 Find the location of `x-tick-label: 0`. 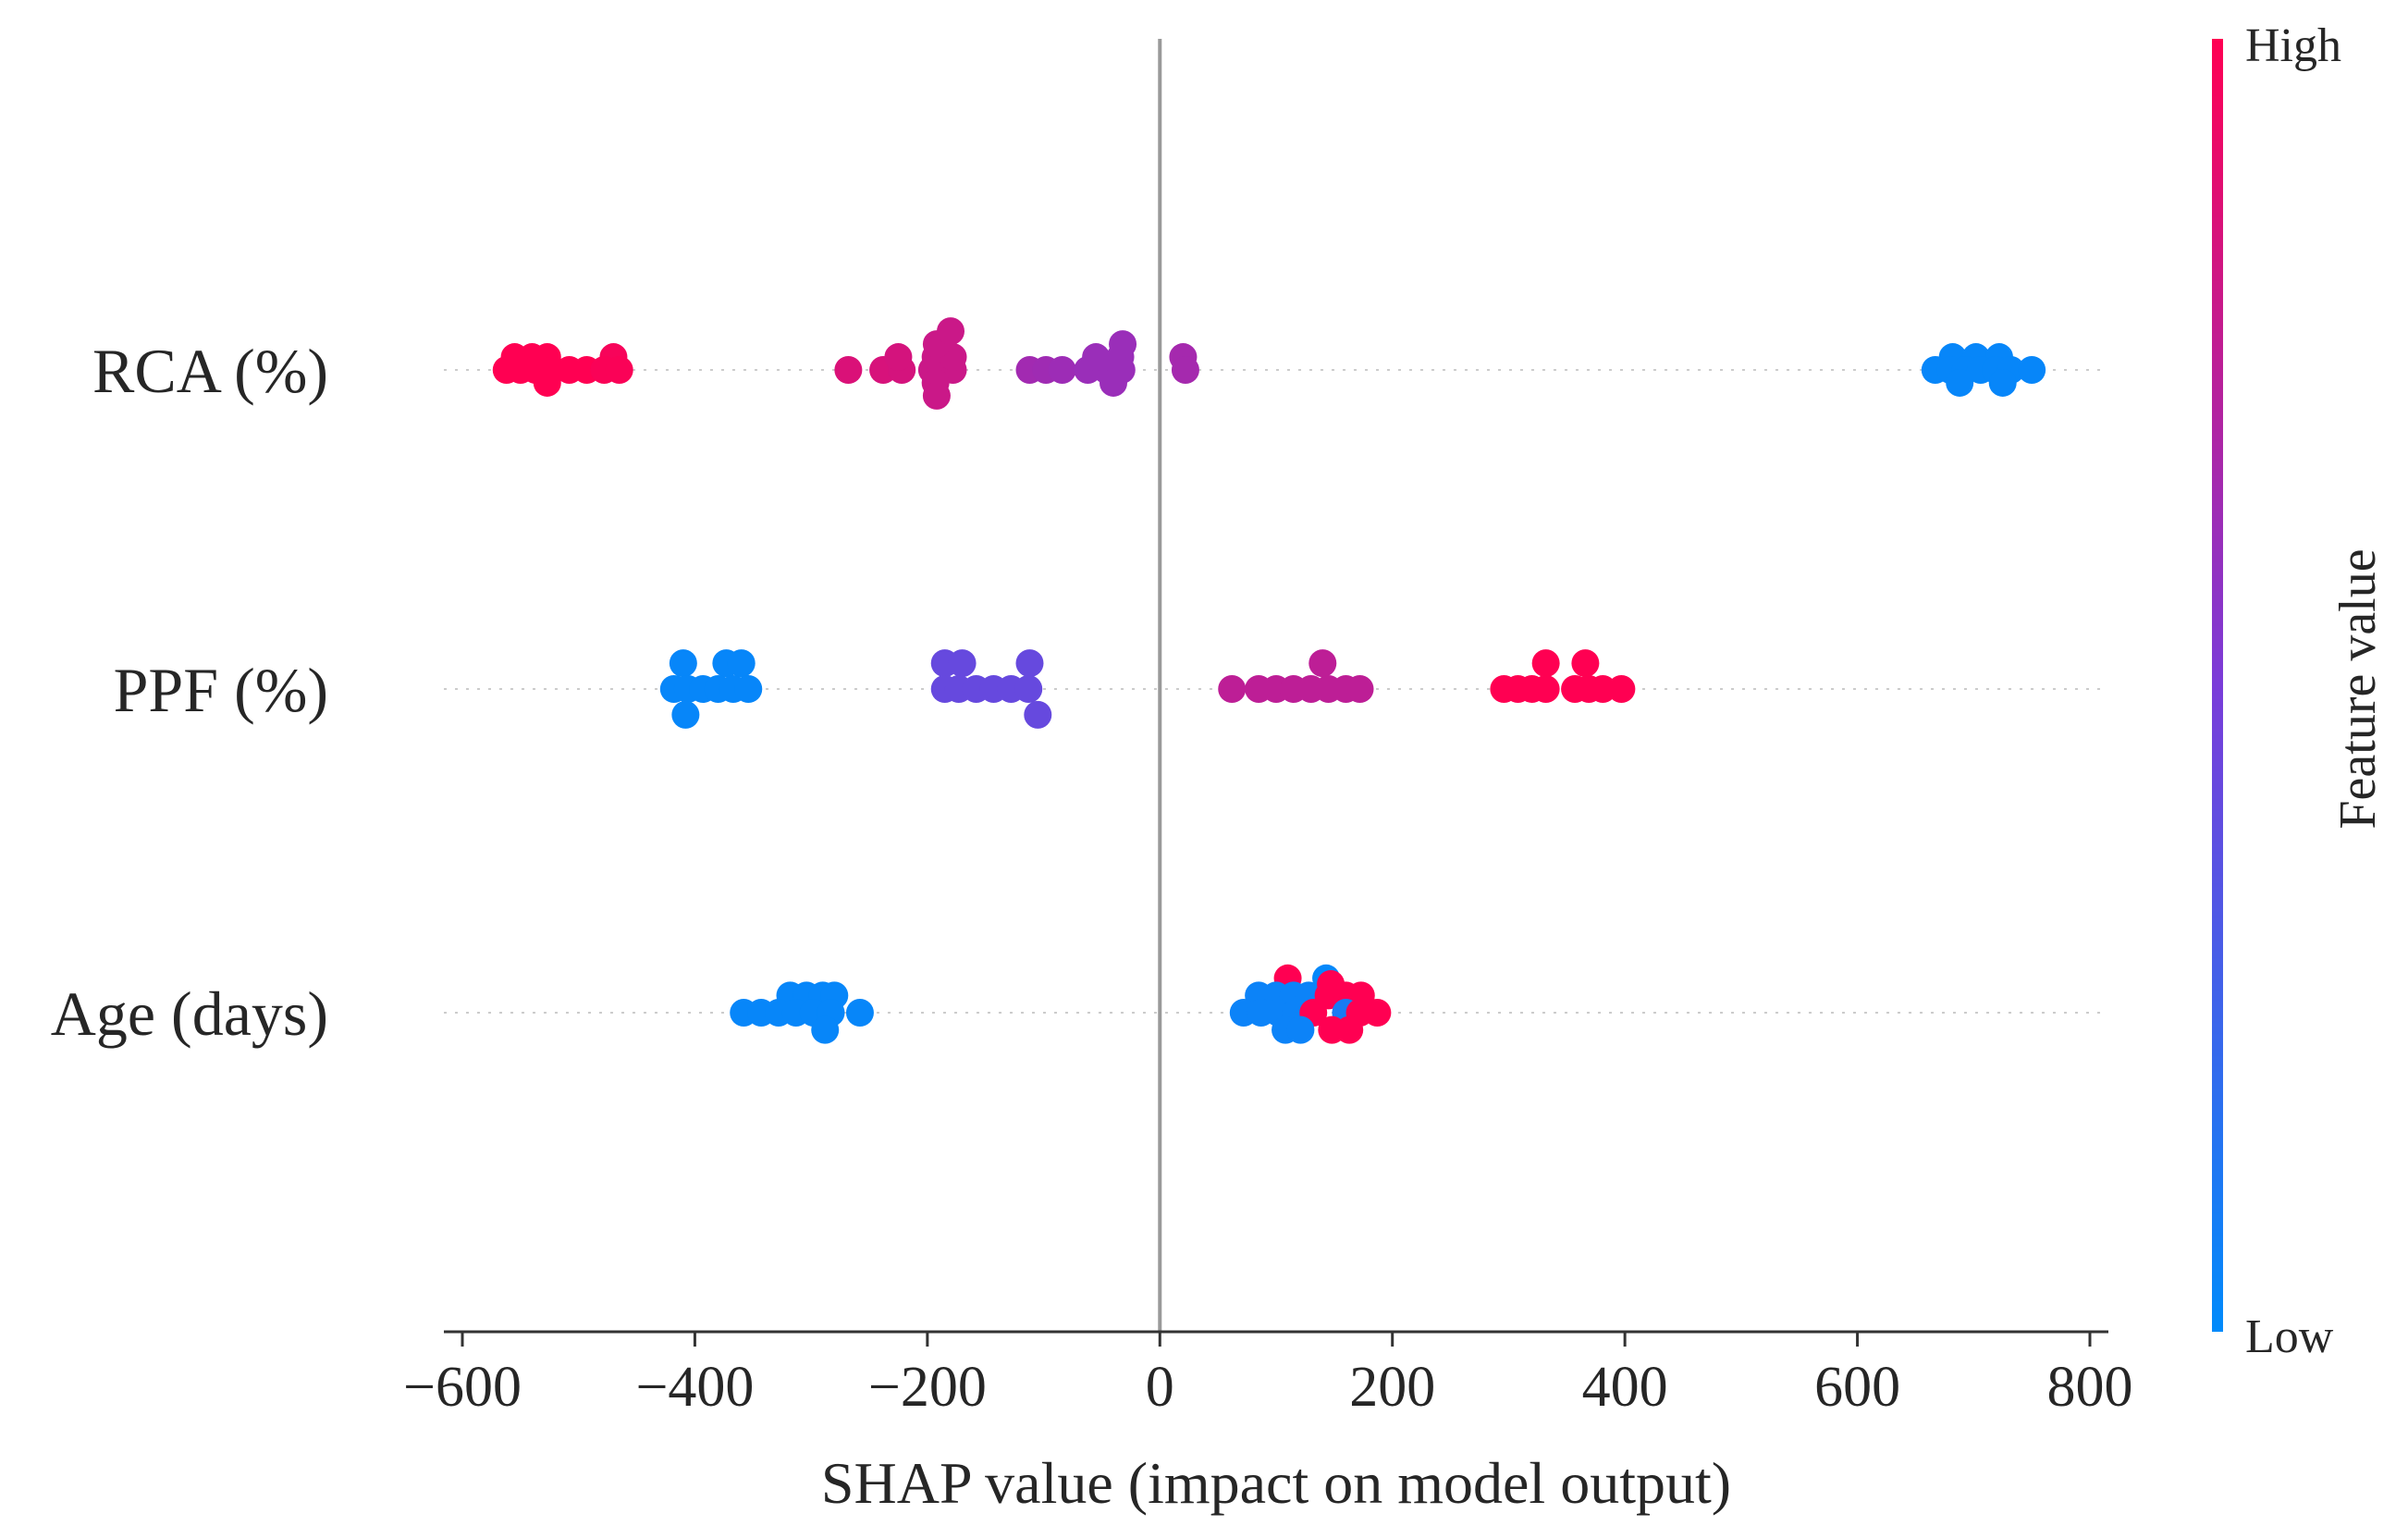

x-tick-label: 0 is located at coordinates (1160, 1387).